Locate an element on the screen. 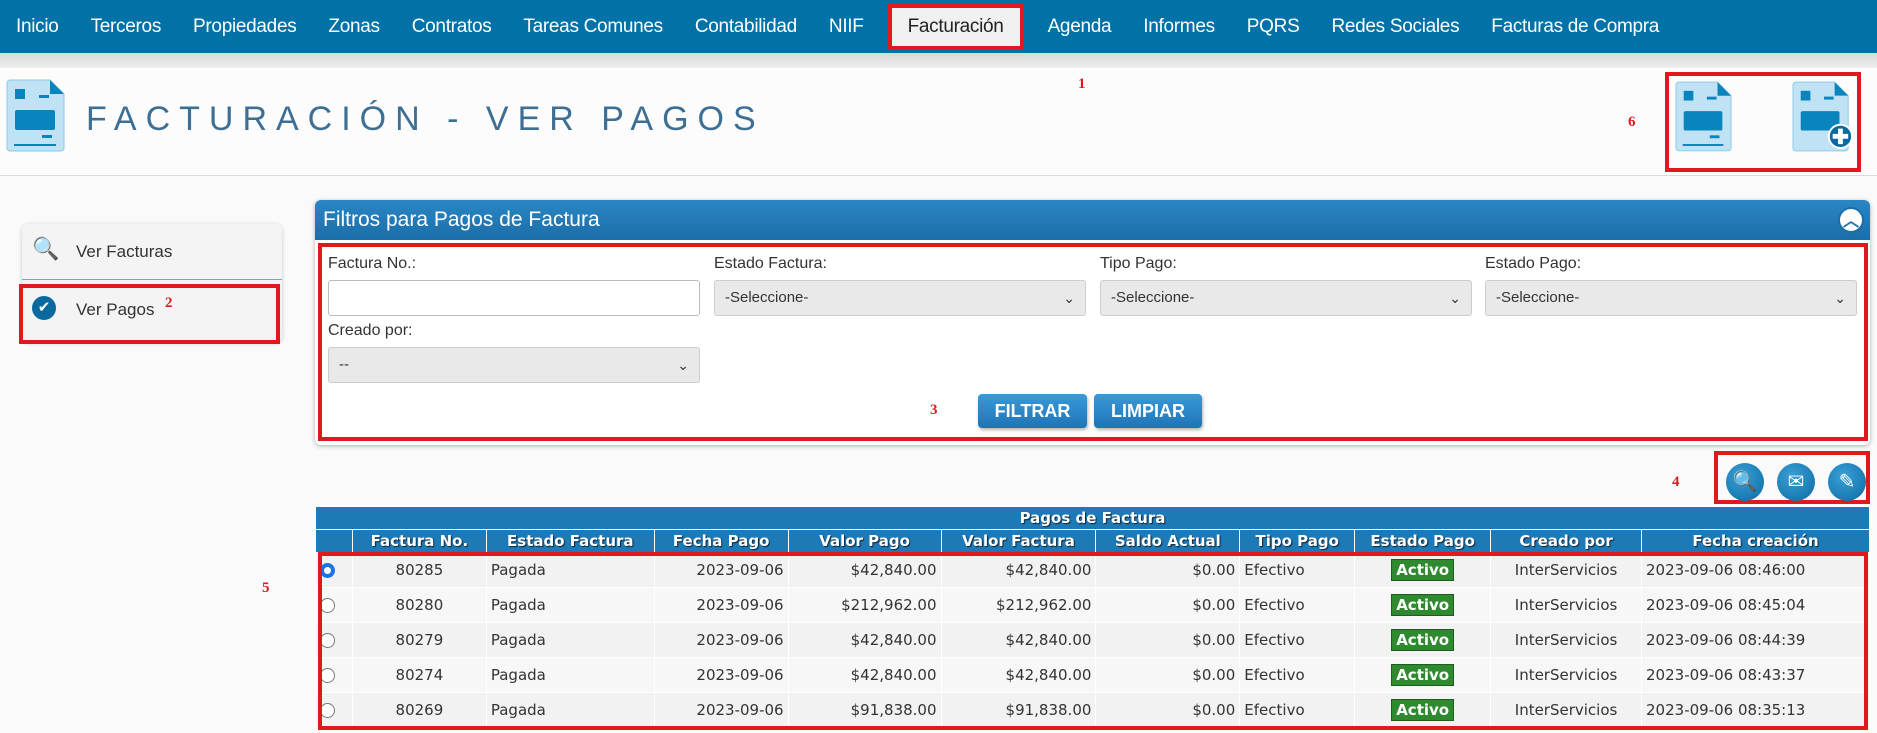  tipo-pago-label: Tipo Pago: is located at coordinates (1138, 263).